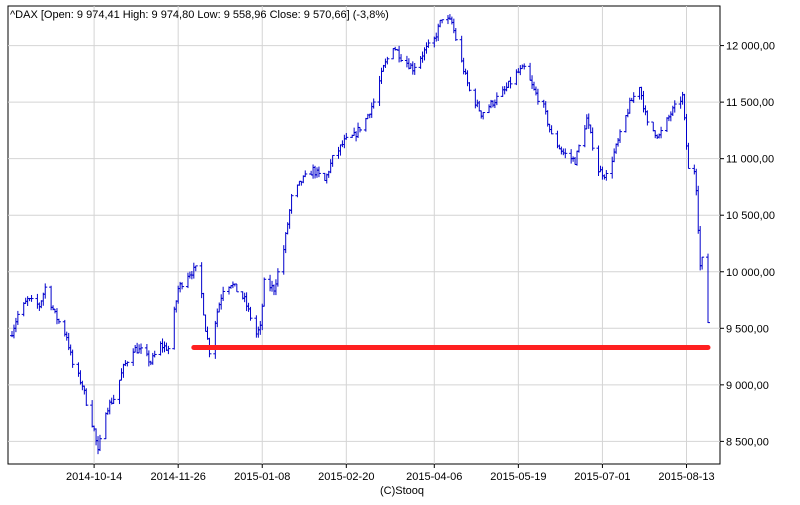  What do you see at coordinates (262, 477) in the screenshot?
I see `x-tick-label: 2015-01-08` at bounding box center [262, 477].